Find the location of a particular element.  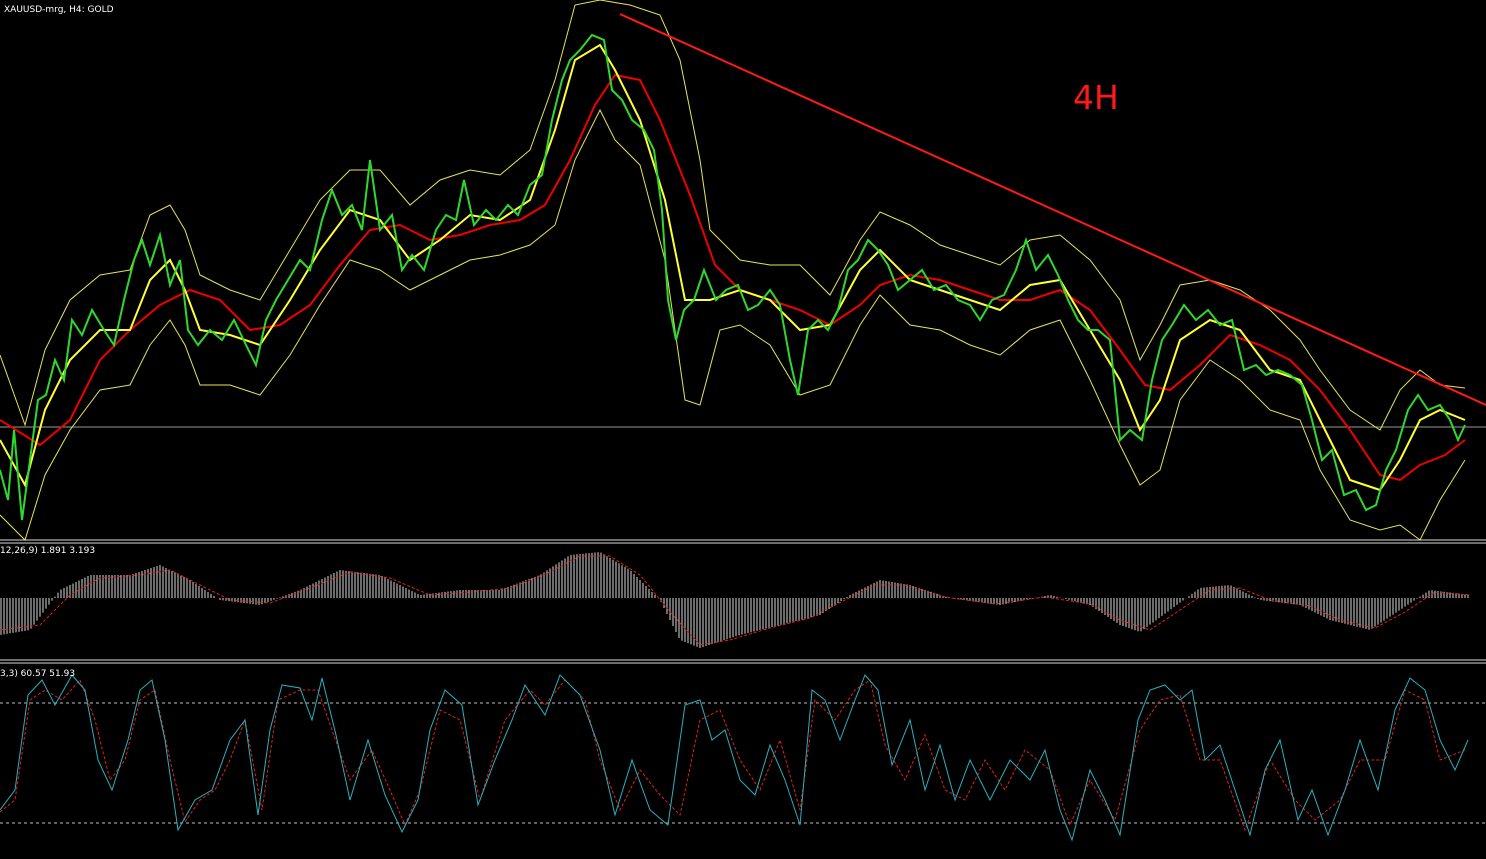

timeframe-annotation: 4H is located at coordinates (1096, 97).